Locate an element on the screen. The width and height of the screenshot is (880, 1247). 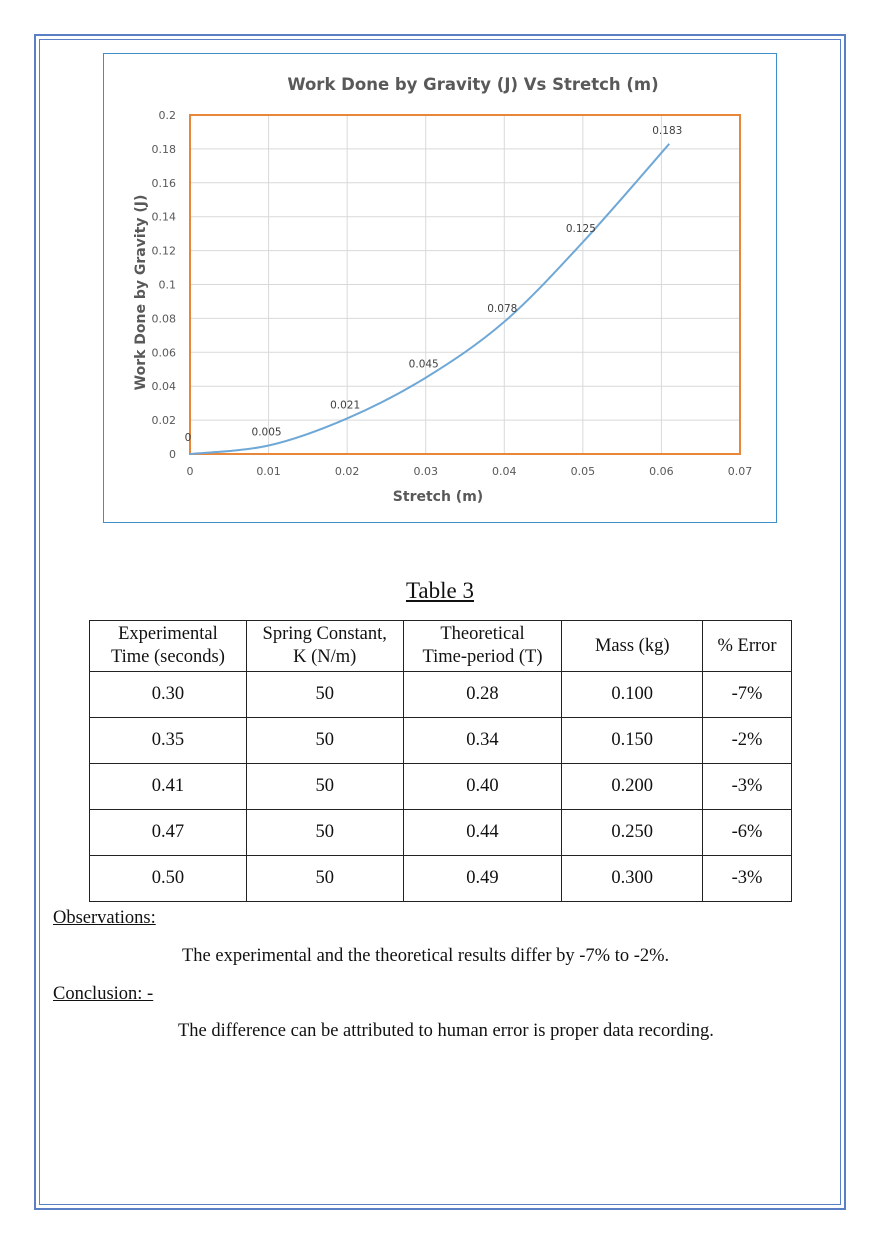
x-tick-label: 0.06 is located at coordinates (661, 471).